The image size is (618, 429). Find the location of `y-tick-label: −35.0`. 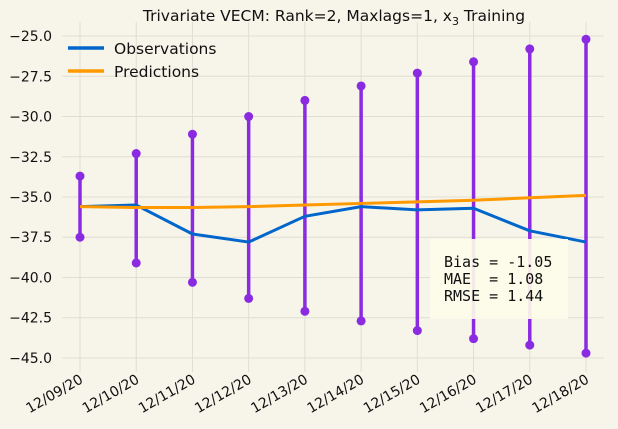

y-tick-label: −35.0 is located at coordinates (30, 198).